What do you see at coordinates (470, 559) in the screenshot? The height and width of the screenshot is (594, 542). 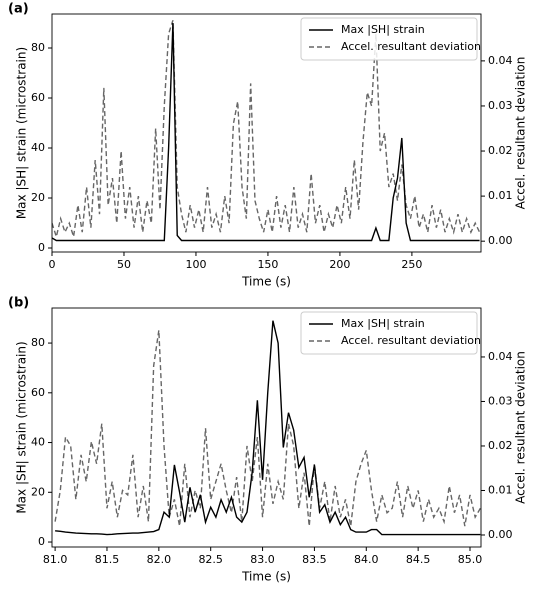 I see `x-tick-label: 85.0` at bounding box center [470, 559].